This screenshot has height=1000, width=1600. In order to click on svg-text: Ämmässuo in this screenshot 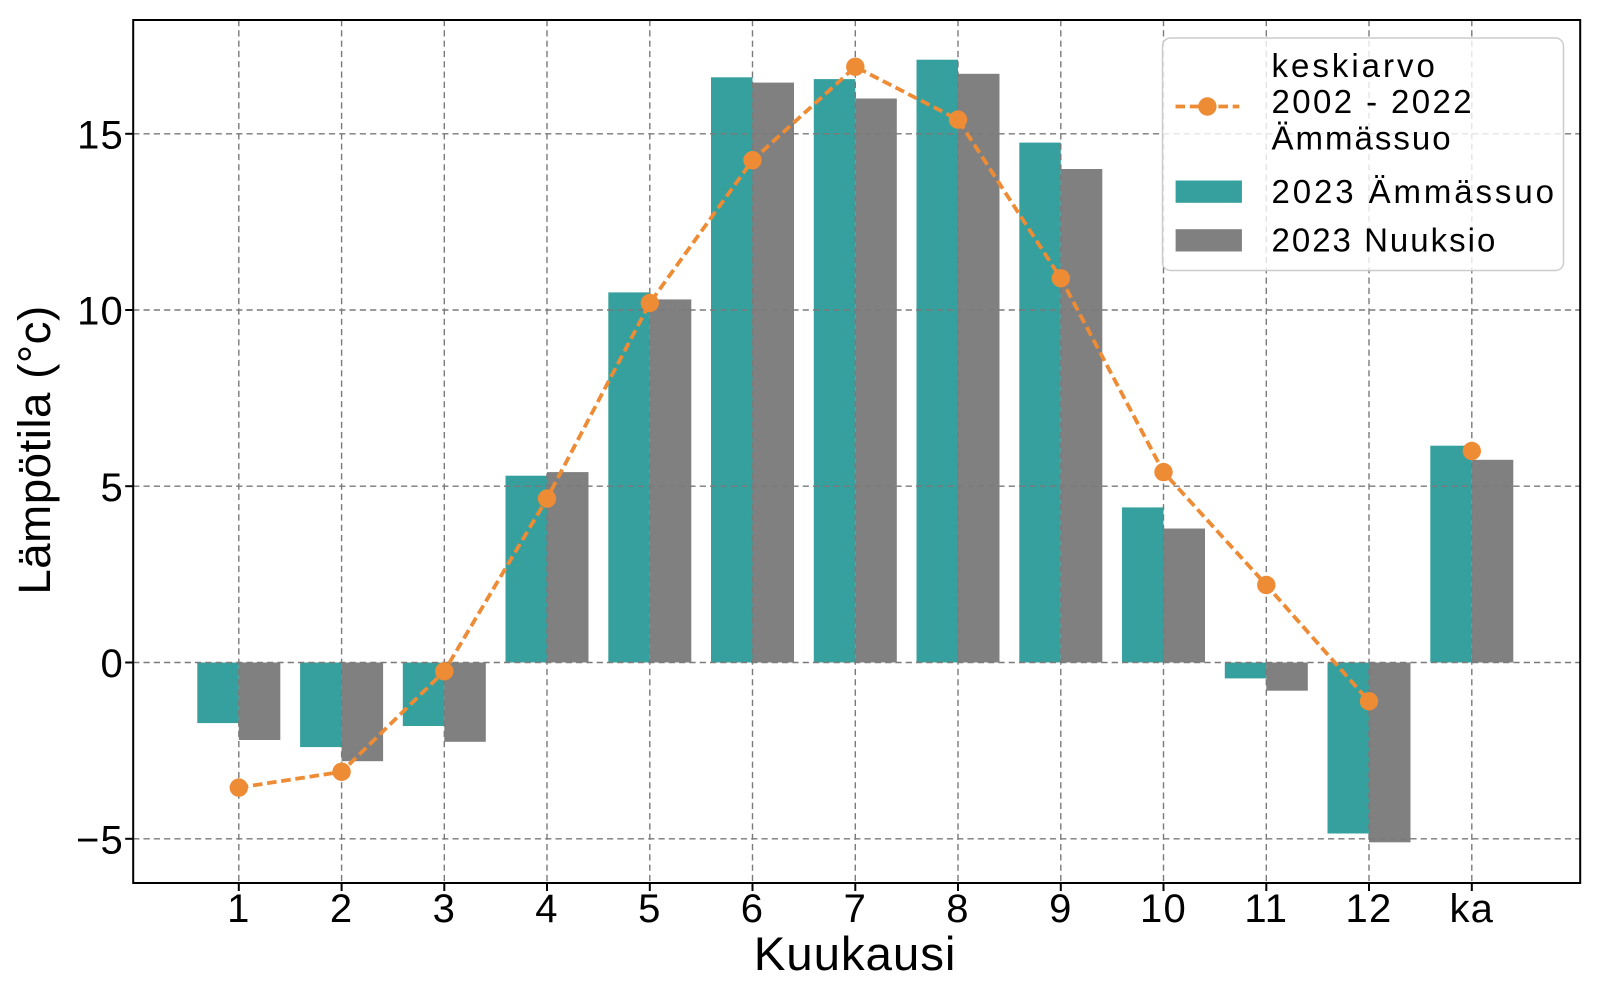, I will do `click(1362, 137)`.